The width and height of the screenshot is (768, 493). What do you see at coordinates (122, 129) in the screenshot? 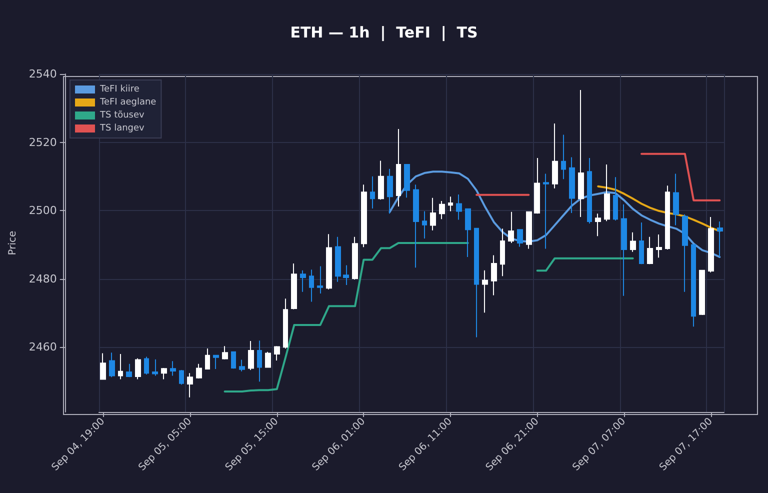
I see `legend-label: TS langev` at bounding box center [122, 129].